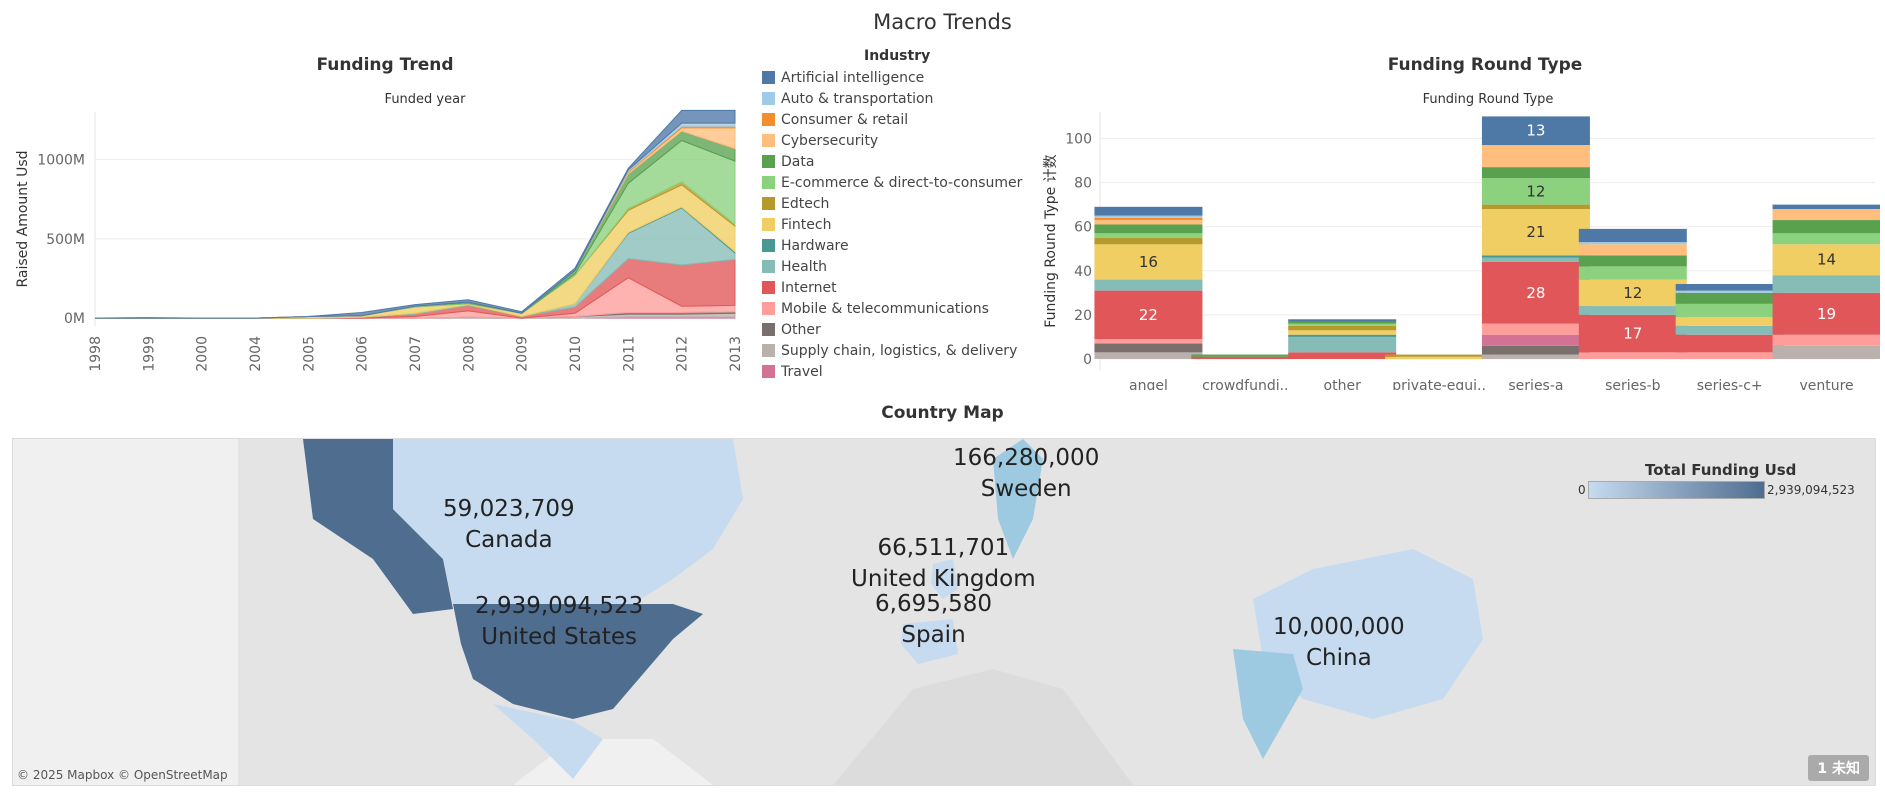 This screenshot has width=1885, height=792. Describe the element at coordinates (795, 203) in the screenshot. I see `legend-item: Edtech` at that location.